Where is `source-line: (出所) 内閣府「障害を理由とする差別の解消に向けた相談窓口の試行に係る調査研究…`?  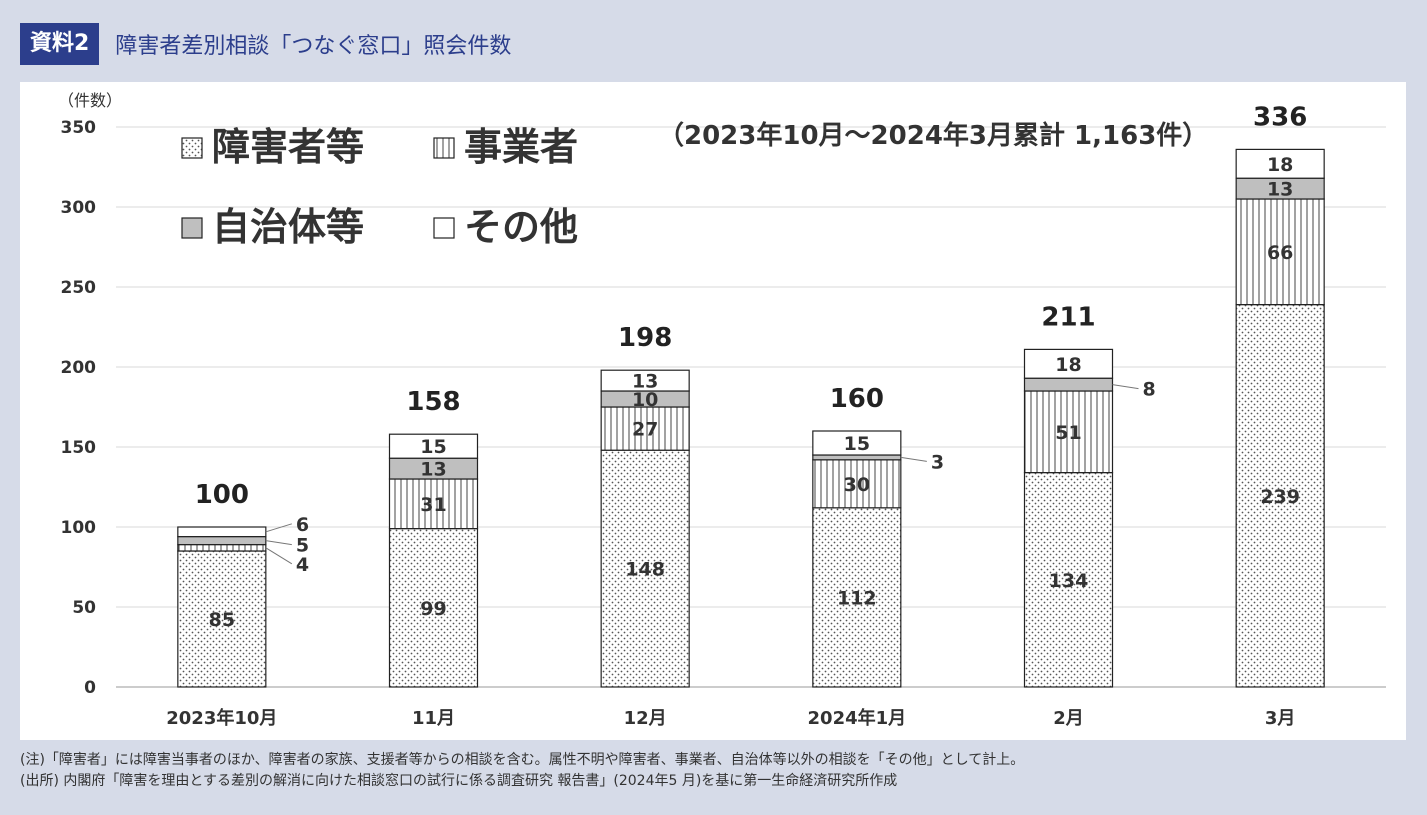 source-line: (出所) 内閣府「障害を理由とする差別の解消に向けた相談窓口の試行に係る調査研究… is located at coordinates (459, 781).